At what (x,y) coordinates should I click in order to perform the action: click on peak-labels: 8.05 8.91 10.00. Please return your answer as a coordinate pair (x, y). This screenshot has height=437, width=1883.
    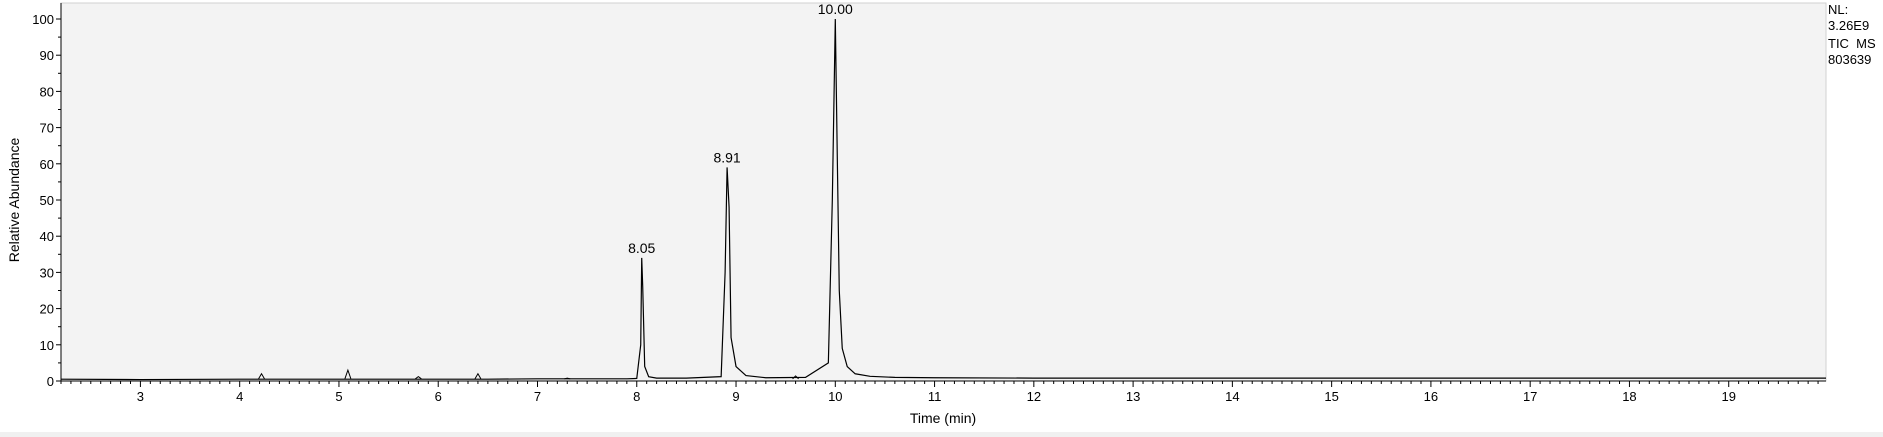
    Looking at the image, I should click on (740, 128).